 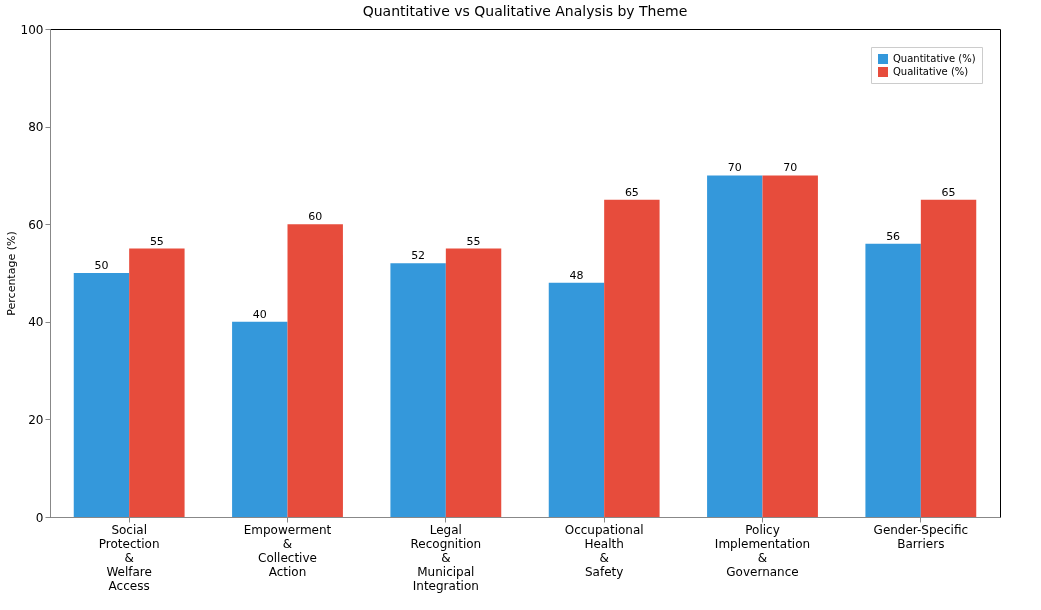 What do you see at coordinates (32, 29) in the screenshot?
I see `y-tick-label: 100` at bounding box center [32, 29].